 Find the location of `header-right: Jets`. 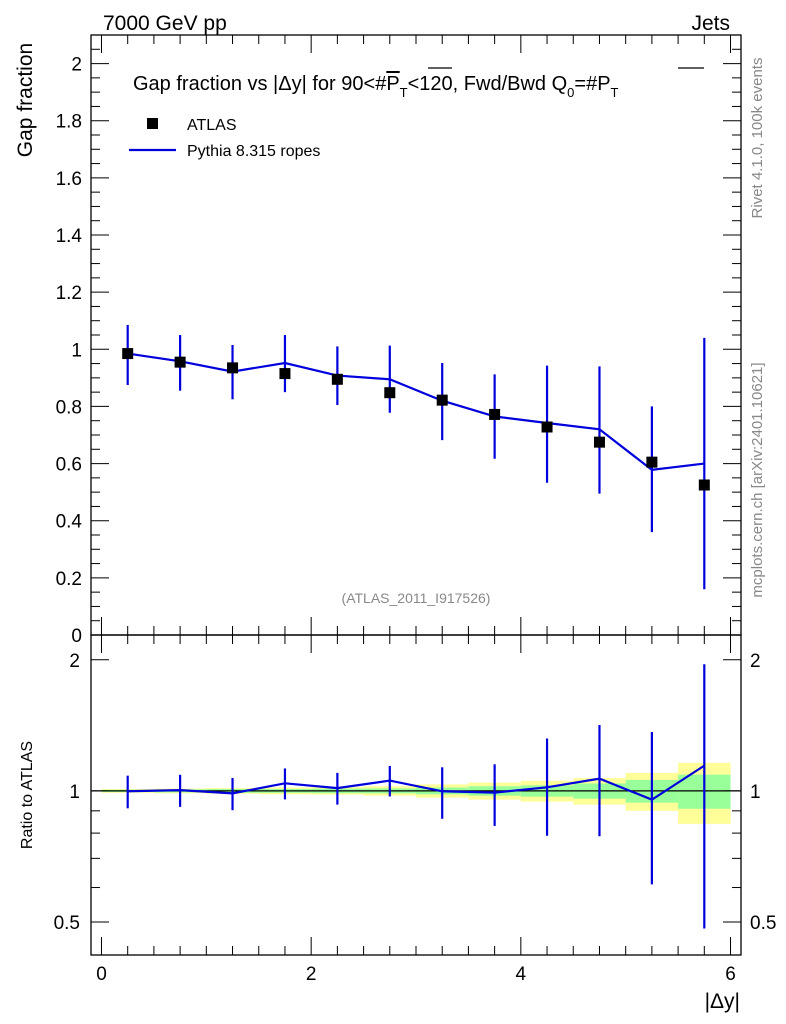

header-right: Jets is located at coordinates (710, 23).